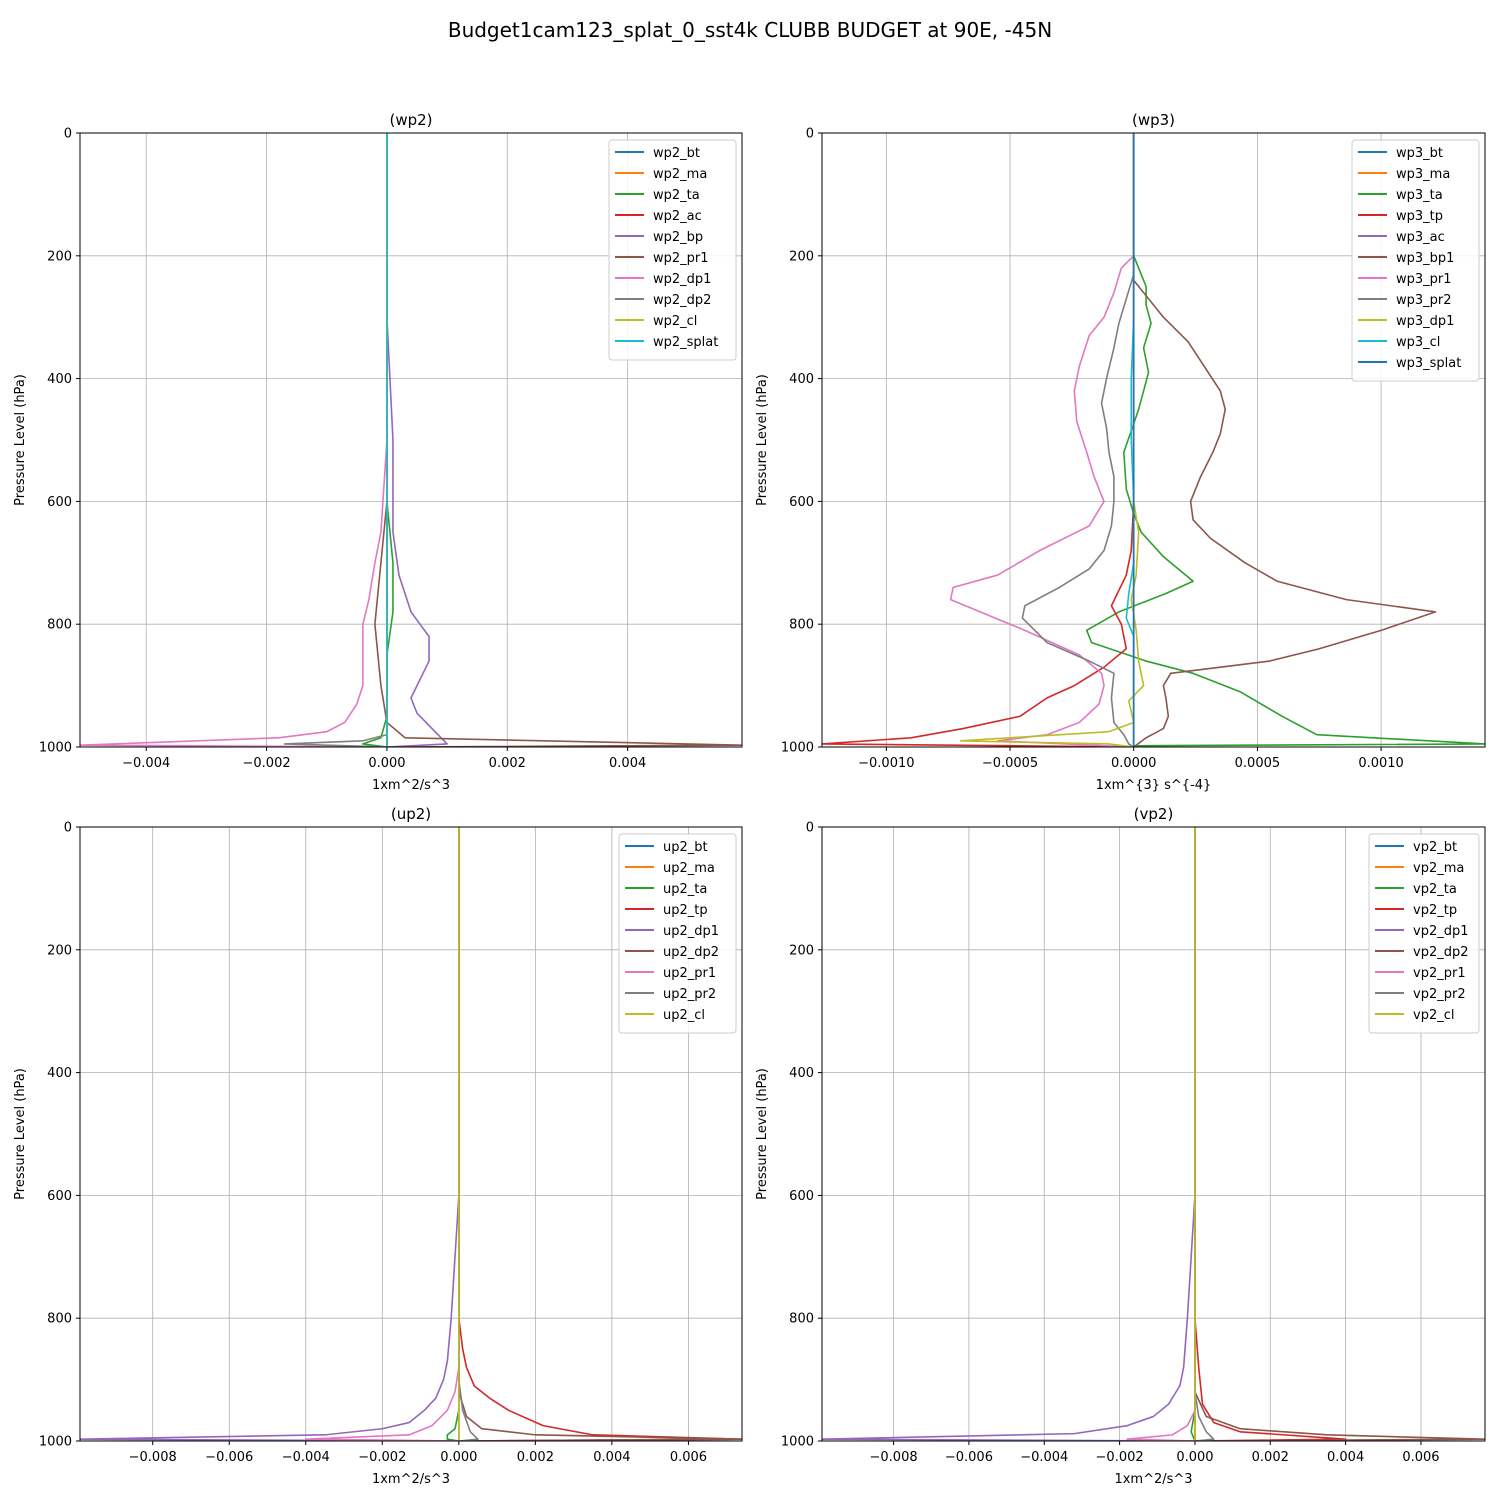 The image size is (1500, 1500). Describe the element at coordinates (1433, 1015) in the screenshot. I see `legend-label-vp2_cl: vp2_cl` at that location.